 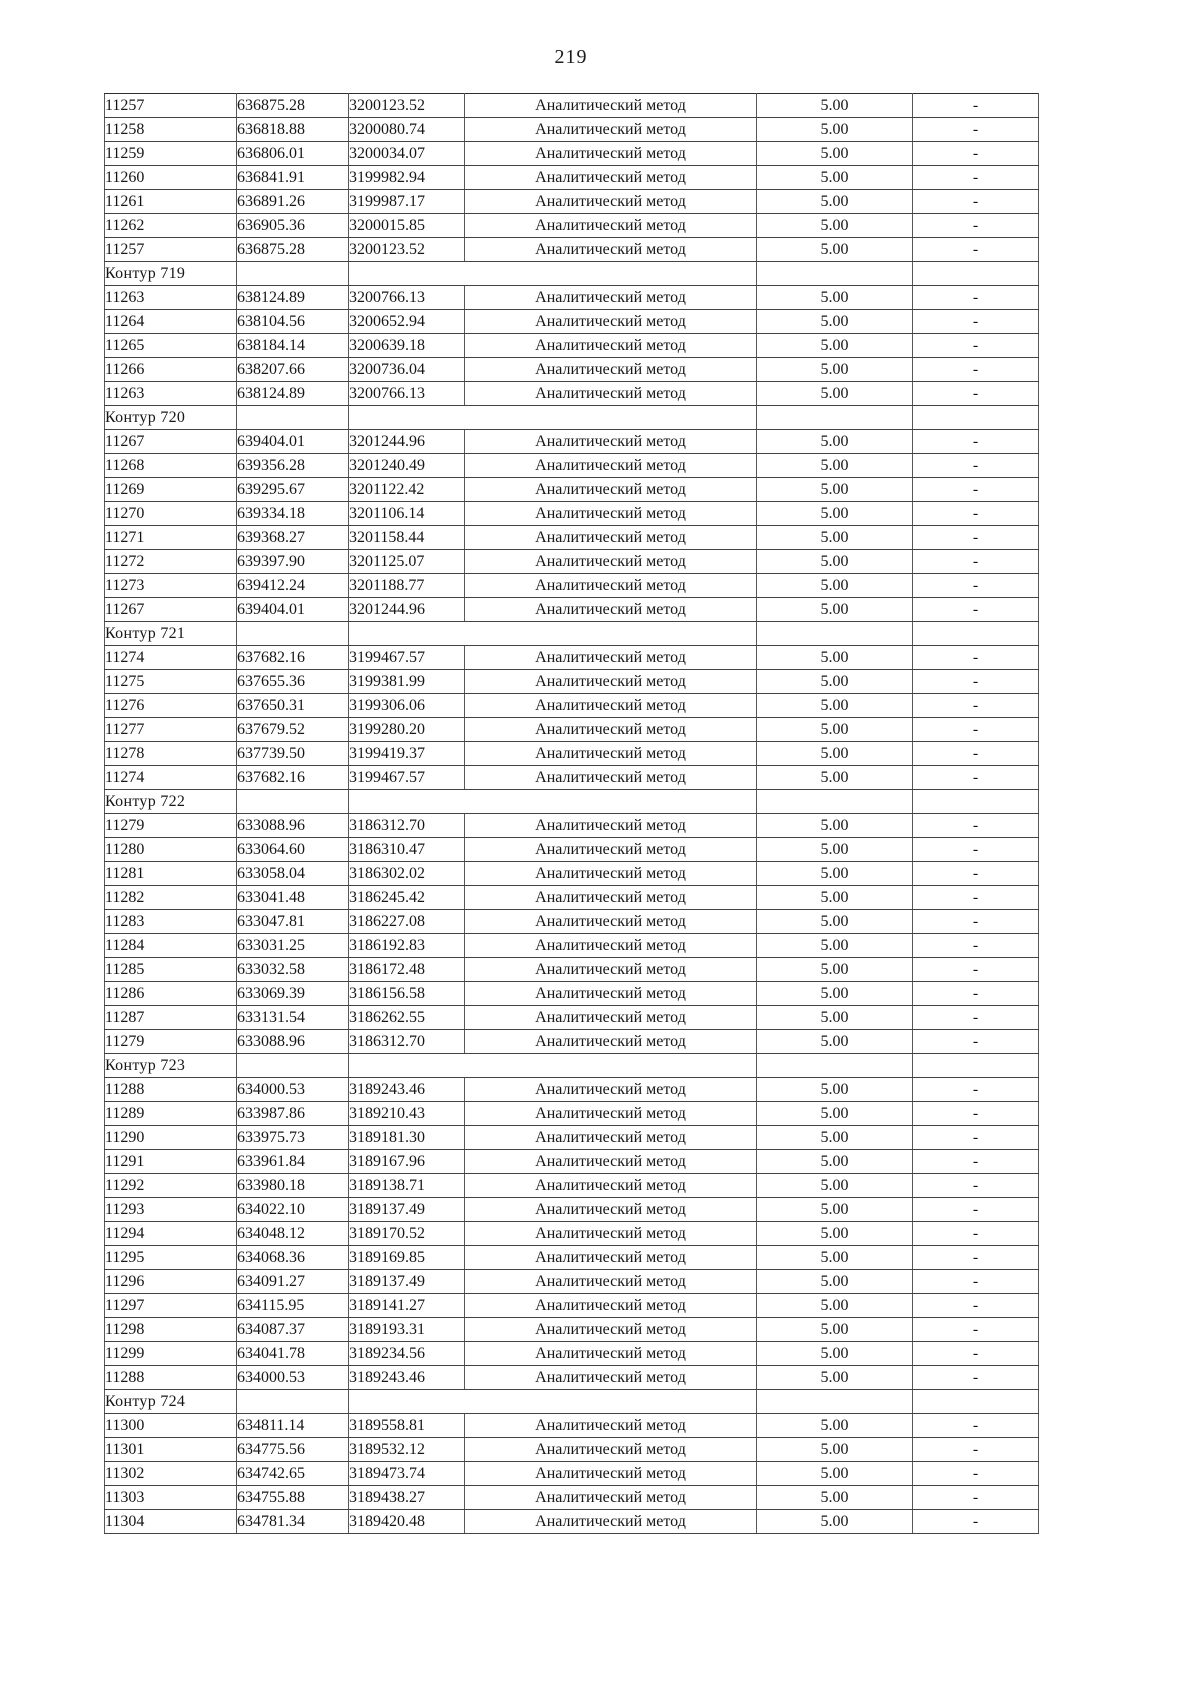 What do you see at coordinates (406, 1161) in the screenshot?
I see `y-coordinate-cell: 3189167.96` at bounding box center [406, 1161].